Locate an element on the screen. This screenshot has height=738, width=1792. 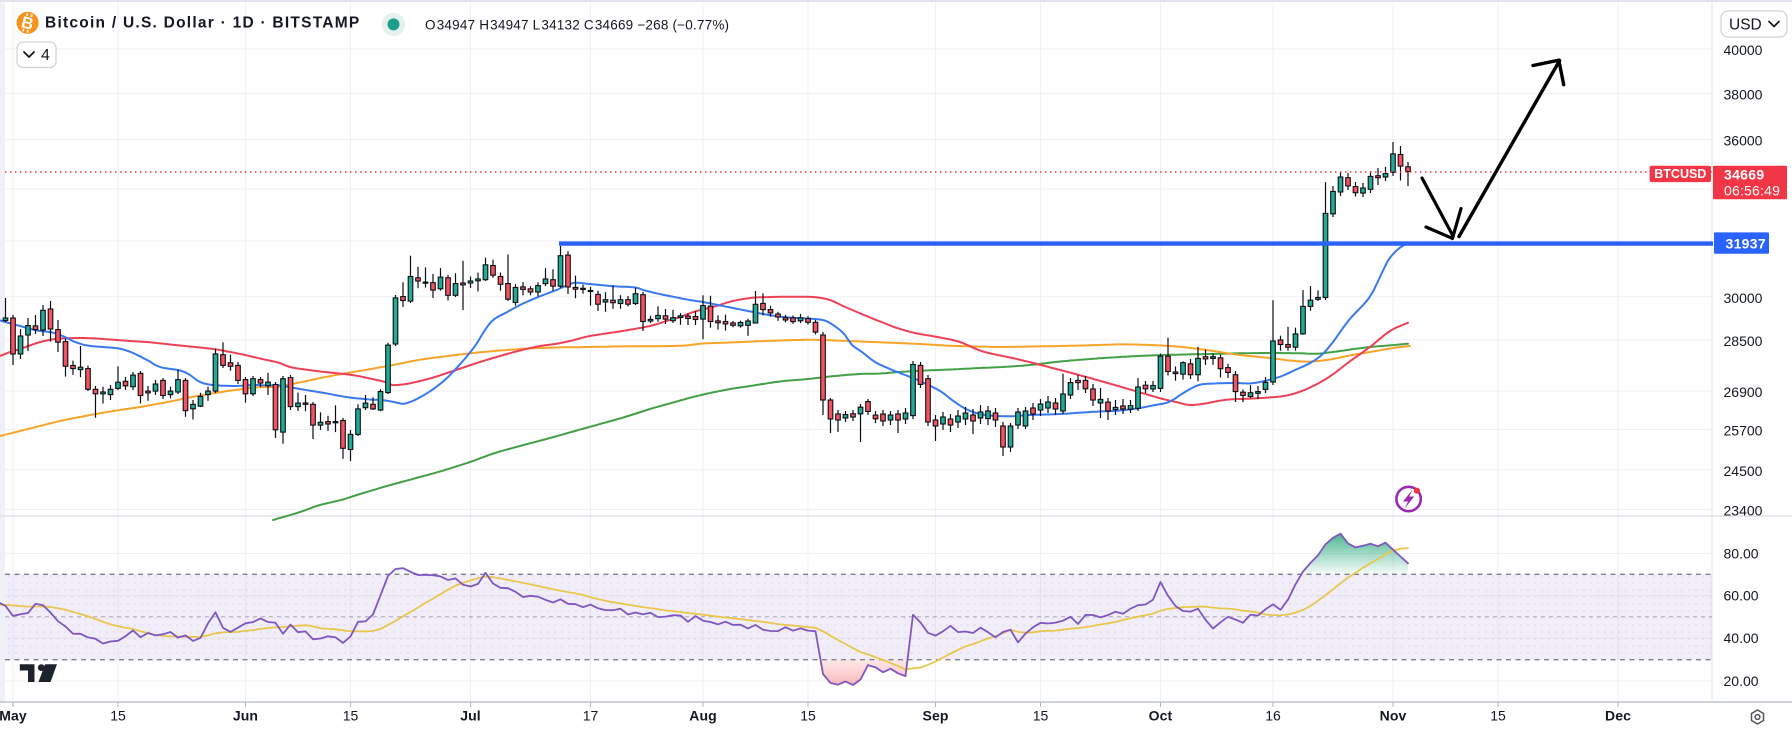
svg-text: BTCUSD is located at coordinates (1680, 174).